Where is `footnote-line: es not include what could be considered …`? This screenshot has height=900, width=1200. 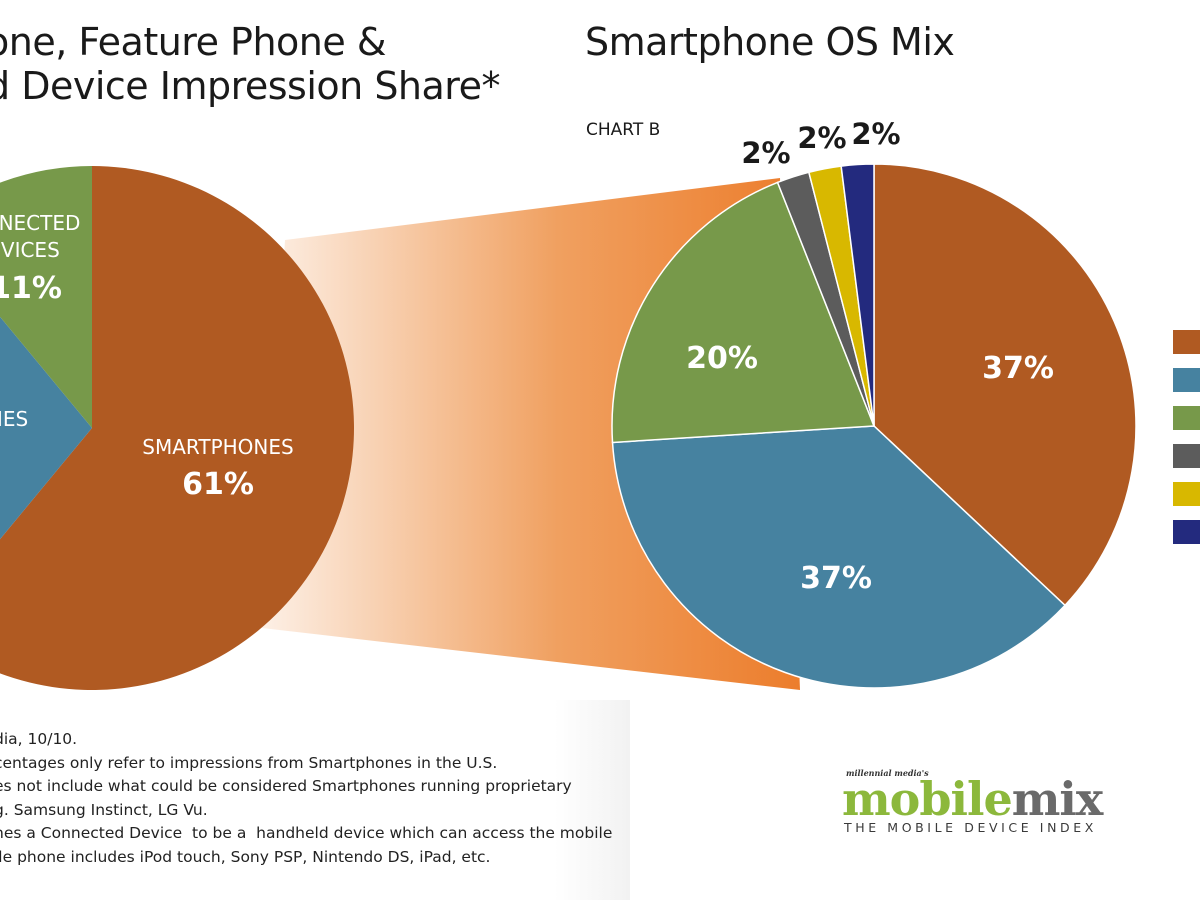 footnote-line: es not include what could be considered … is located at coordinates (286, 786).